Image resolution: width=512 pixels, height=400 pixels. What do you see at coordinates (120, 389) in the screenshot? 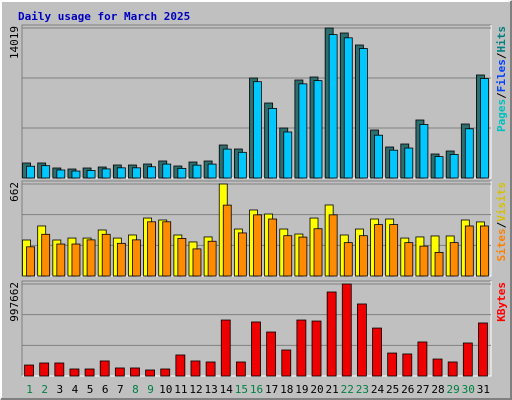
I see `x-tick-label: 7` at bounding box center [120, 389].